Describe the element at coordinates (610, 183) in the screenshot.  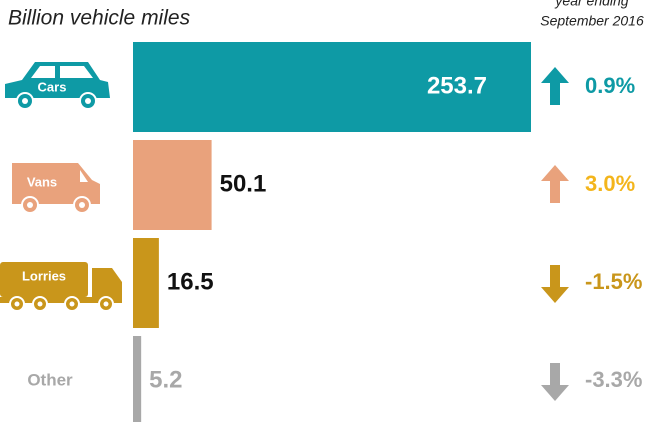
I see `change-label: 3.0%` at that location.